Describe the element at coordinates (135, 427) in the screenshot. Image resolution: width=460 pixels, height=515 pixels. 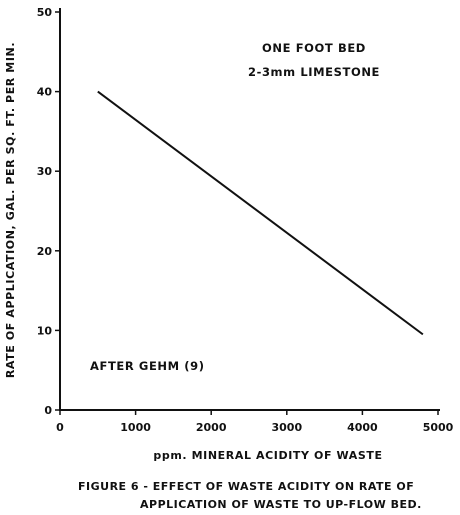
I see `x-tick-label: 1000` at that location.